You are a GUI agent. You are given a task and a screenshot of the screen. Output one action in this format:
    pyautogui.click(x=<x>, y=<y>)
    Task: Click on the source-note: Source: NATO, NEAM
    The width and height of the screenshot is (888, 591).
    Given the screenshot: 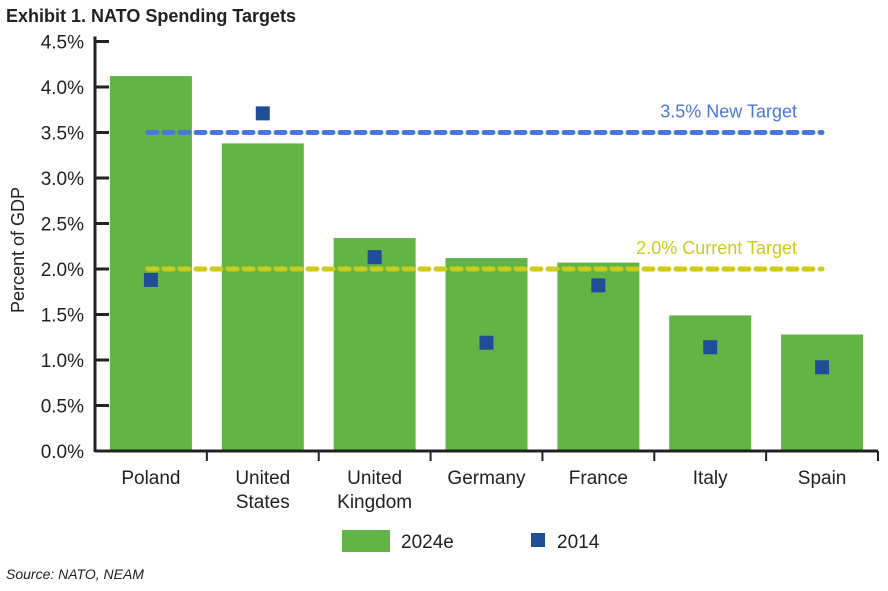 What is the action you would take?
    pyautogui.click(x=75, y=574)
    